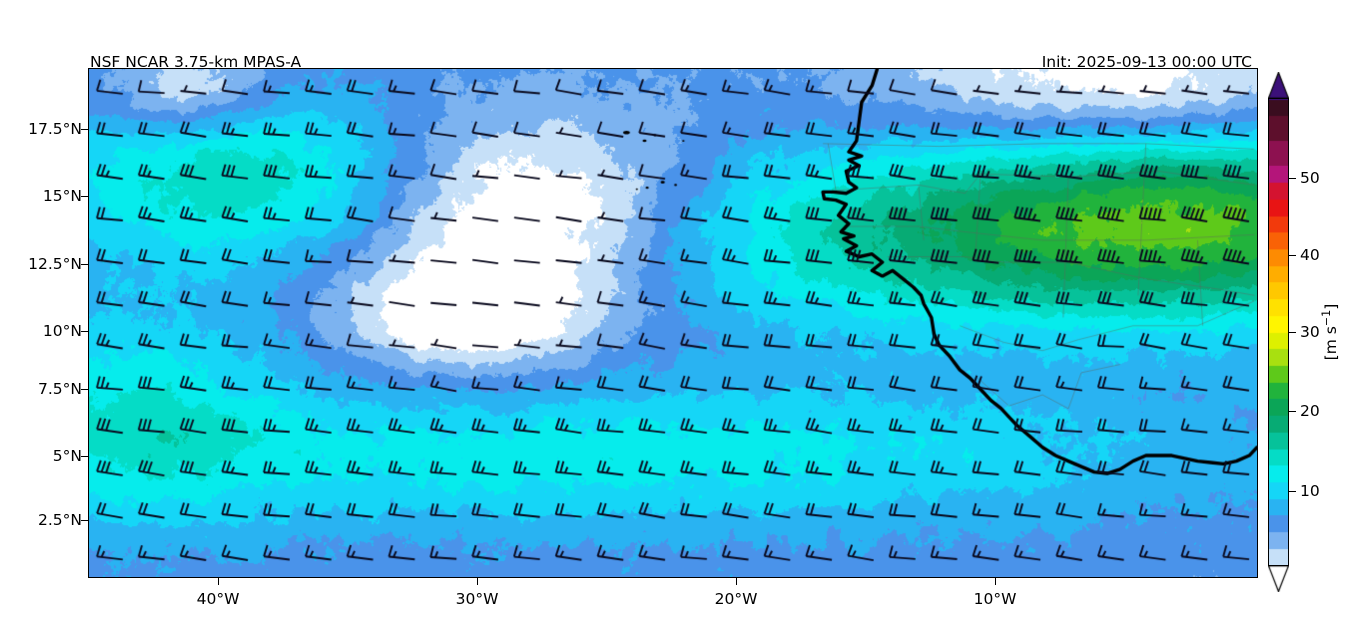 This screenshot has width=1371, height=628. I want to click on colorbar-tick-label: 50, so click(1310, 178).